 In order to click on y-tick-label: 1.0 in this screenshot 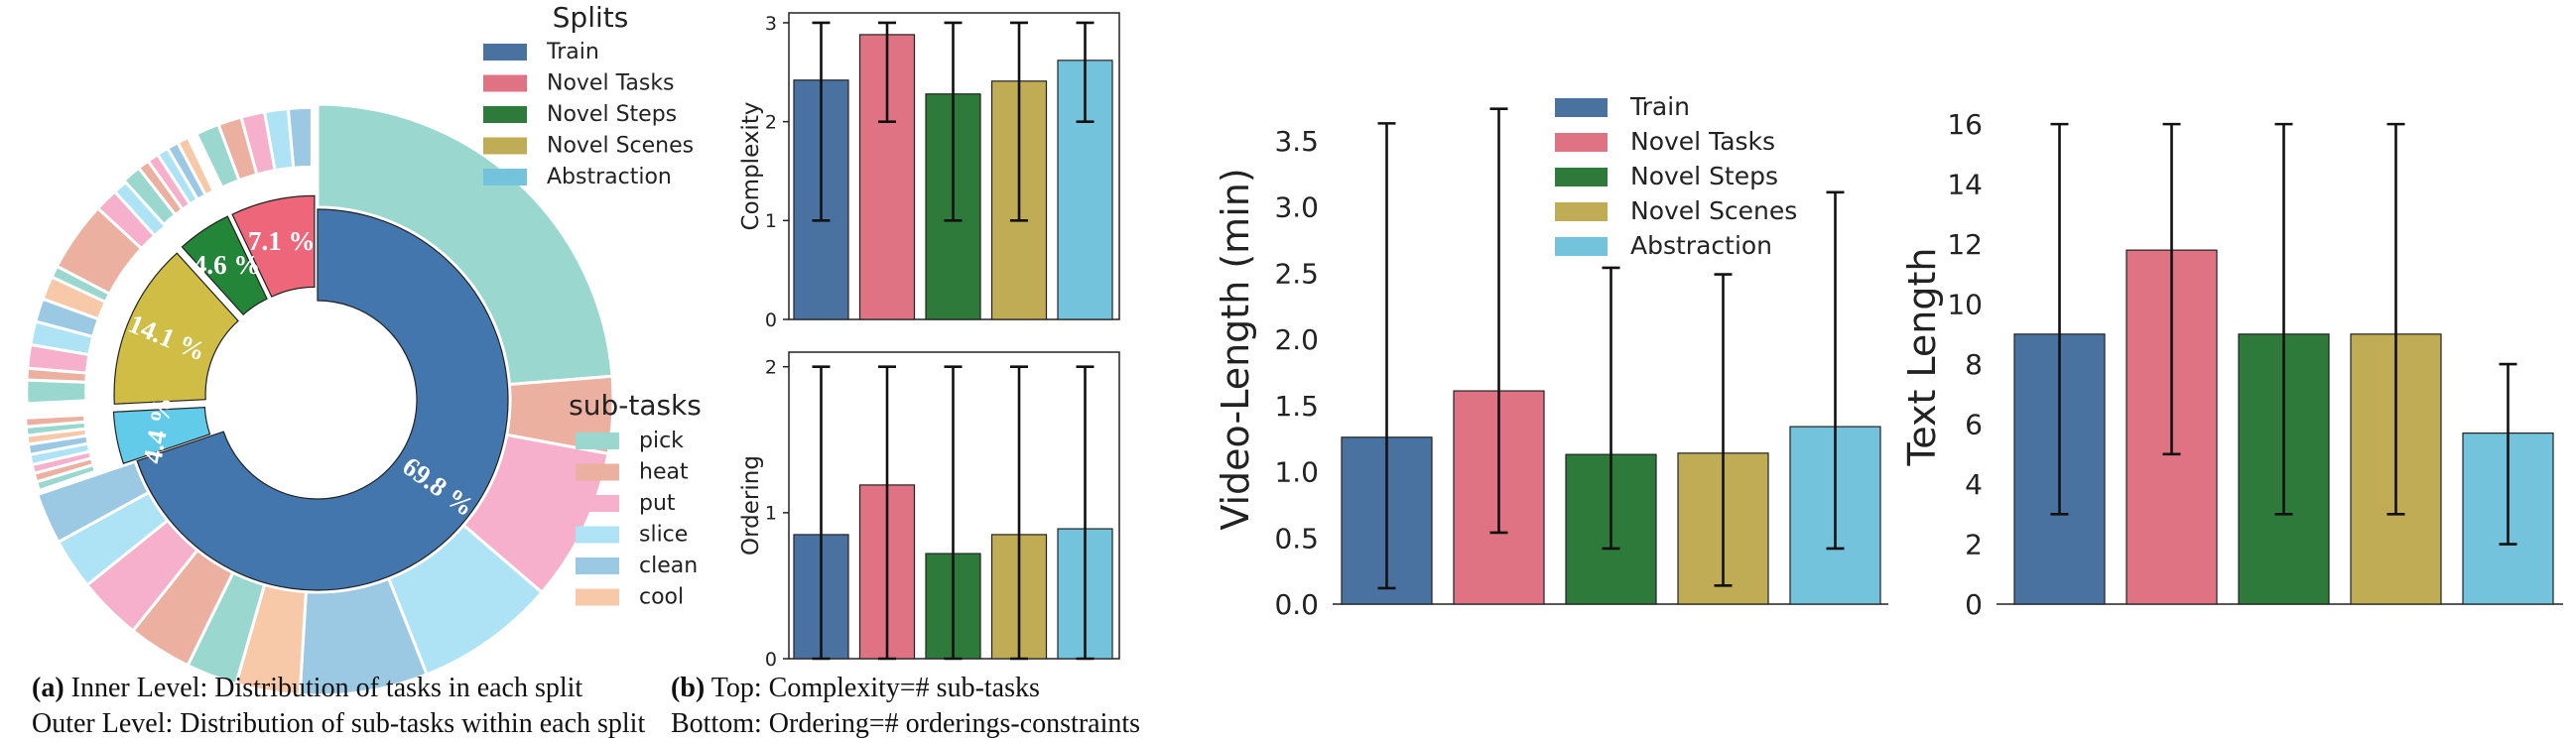, I will do `click(1296, 472)`.